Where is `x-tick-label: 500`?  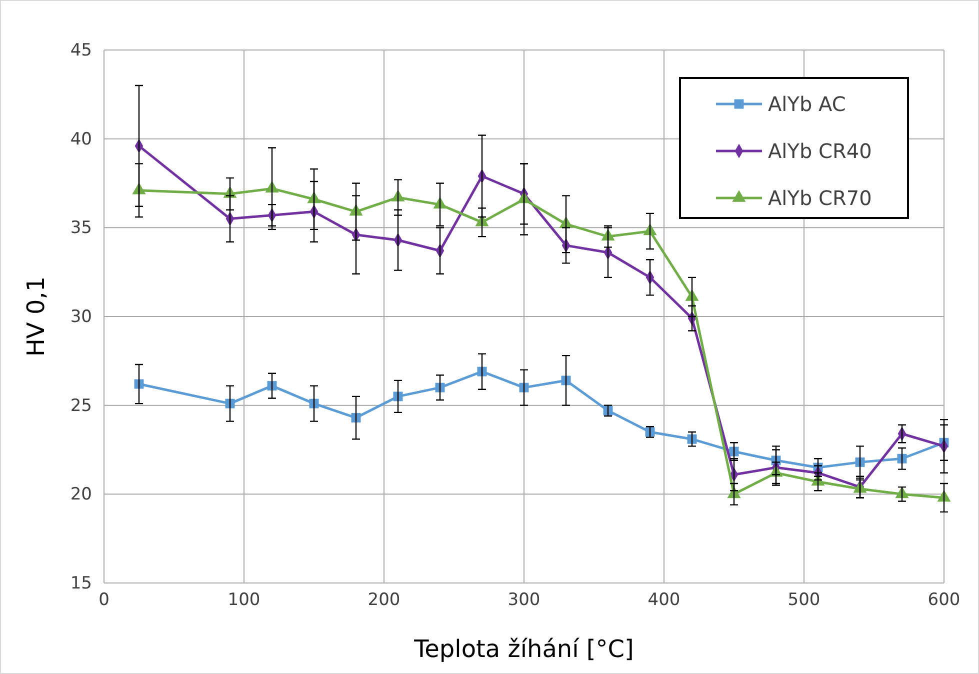
x-tick-label: 500 is located at coordinates (804, 600).